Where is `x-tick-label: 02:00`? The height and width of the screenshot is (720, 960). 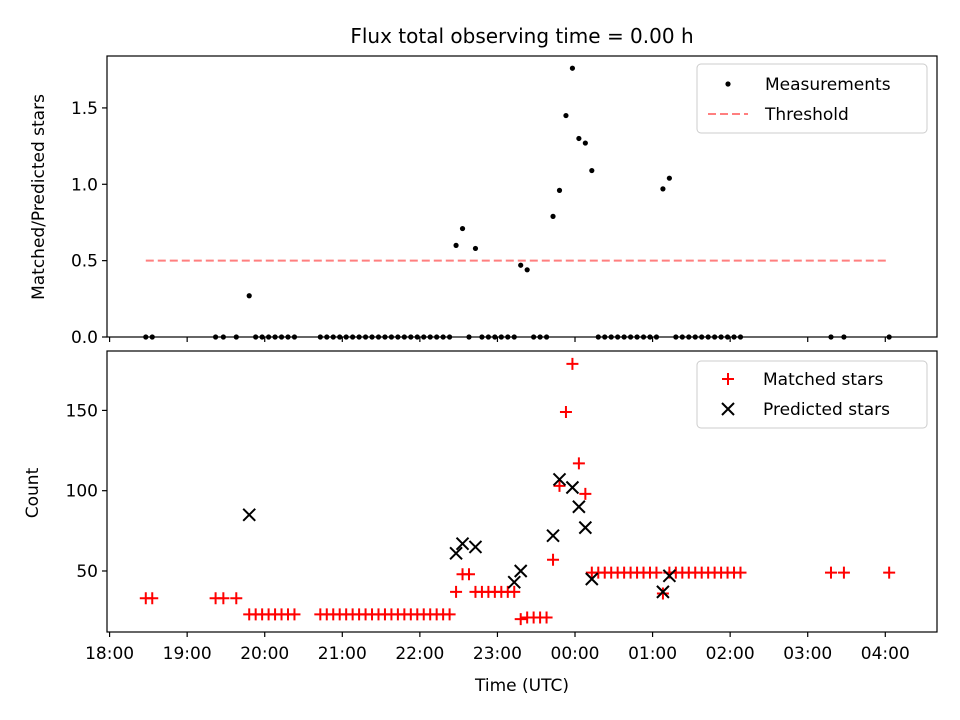
x-tick-label: 02:00 is located at coordinates (730, 654).